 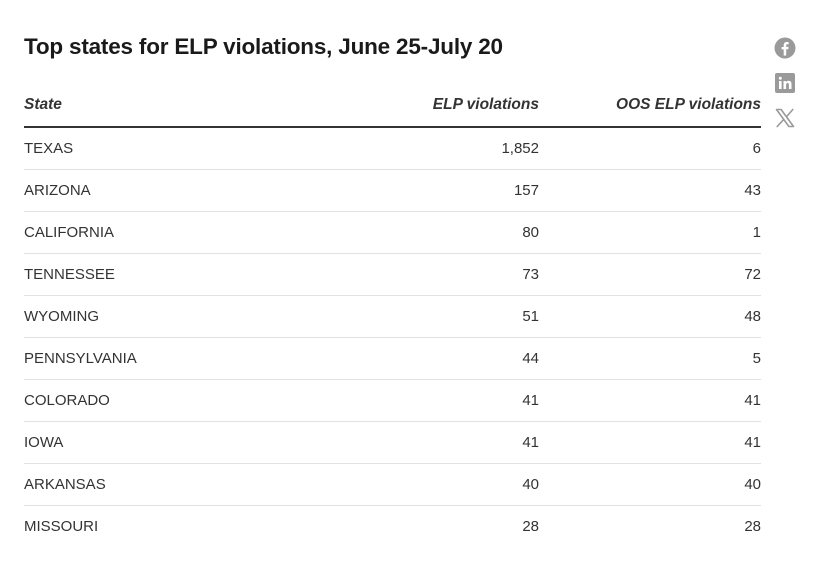 I want to click on column-header-state: State, so click(x=181, y=106).